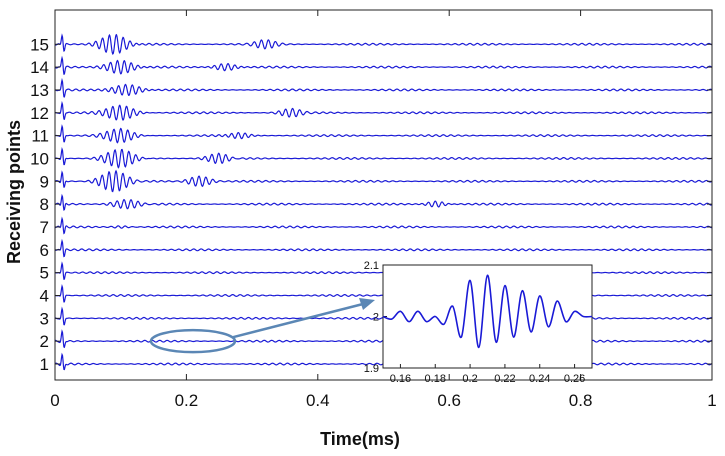  What do you see at coordinates (40, 136) in the screenshot?
I see `y-tick-label: 11` at bounding box center [40, 136].